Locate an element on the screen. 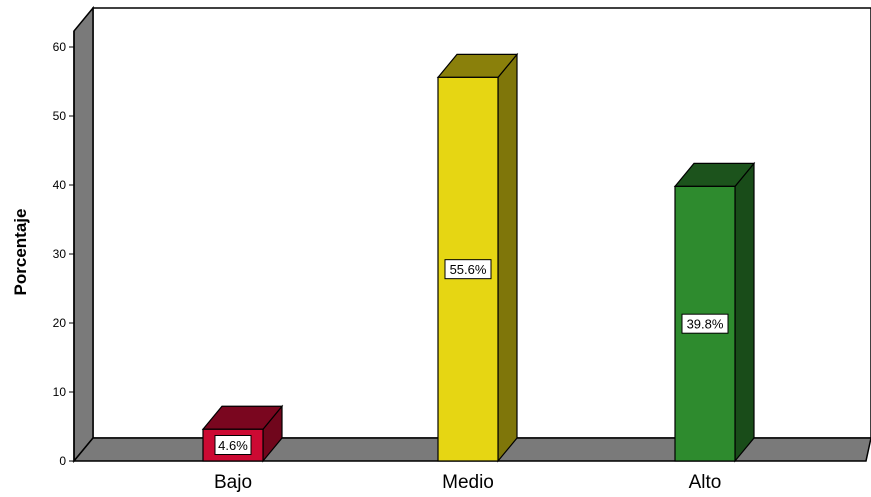  bar-bajo: 4.6% is located at coordinates (242, 433).